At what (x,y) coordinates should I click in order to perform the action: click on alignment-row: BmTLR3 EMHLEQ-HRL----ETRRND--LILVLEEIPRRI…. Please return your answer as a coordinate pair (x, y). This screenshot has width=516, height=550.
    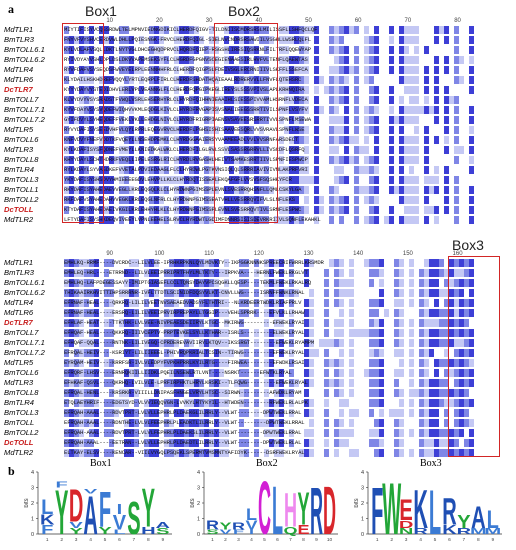
    Looking at the image, I should click on (239, 273).